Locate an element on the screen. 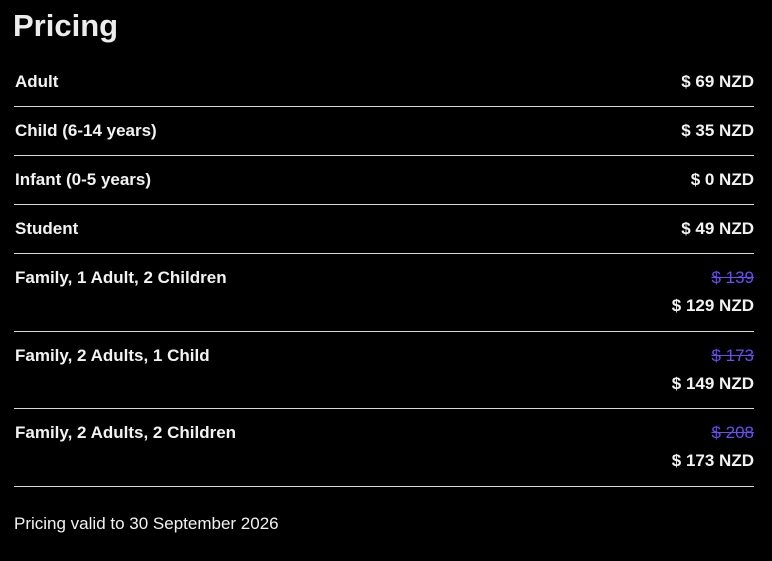 This screenshot has height=561, width=772. original-price: $ 173 is located at coordinates (732, 355).